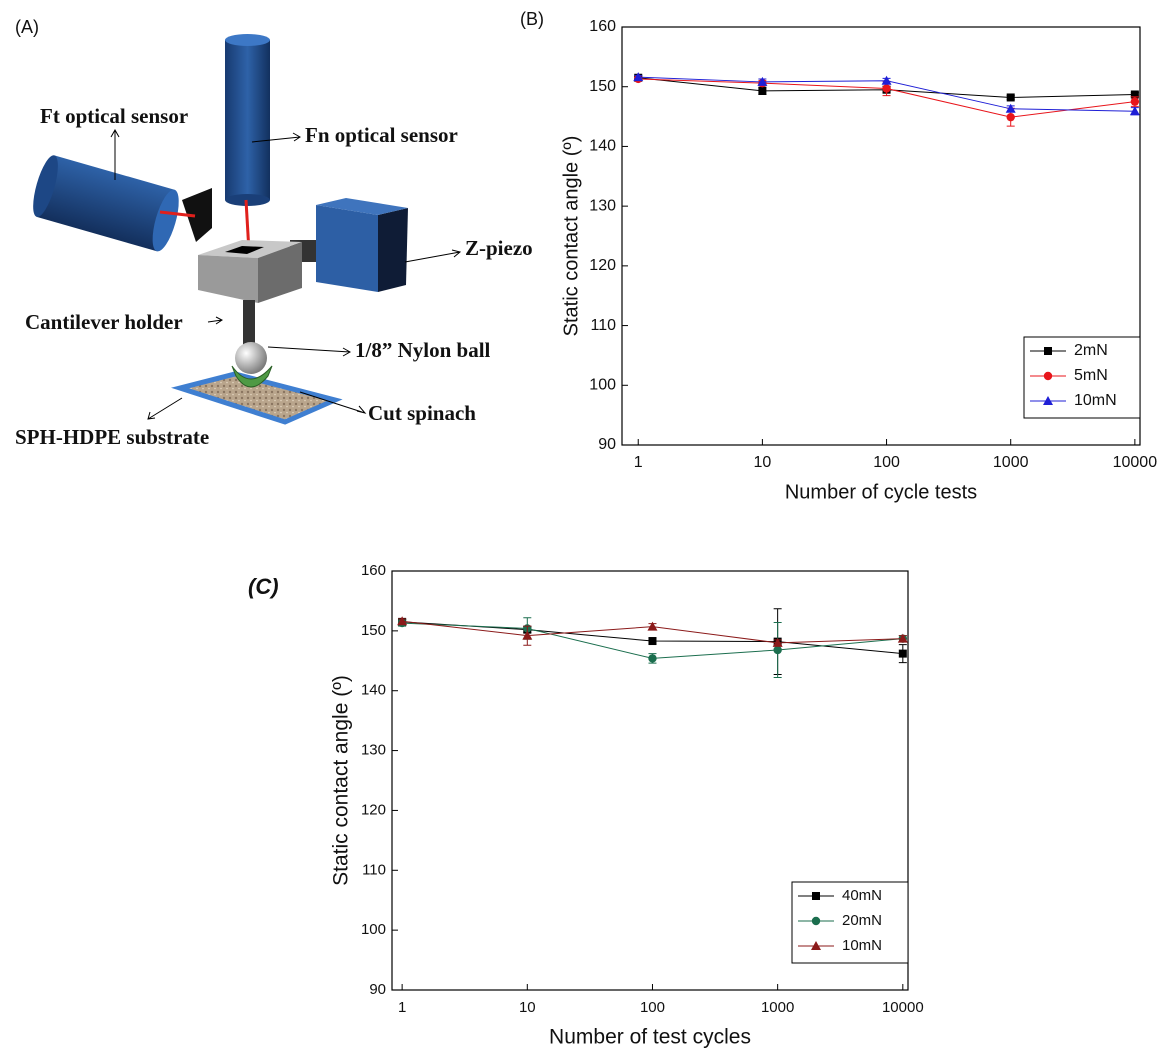  I want to click on x-axis-title: Number of test cycles, so click(650, 1037).